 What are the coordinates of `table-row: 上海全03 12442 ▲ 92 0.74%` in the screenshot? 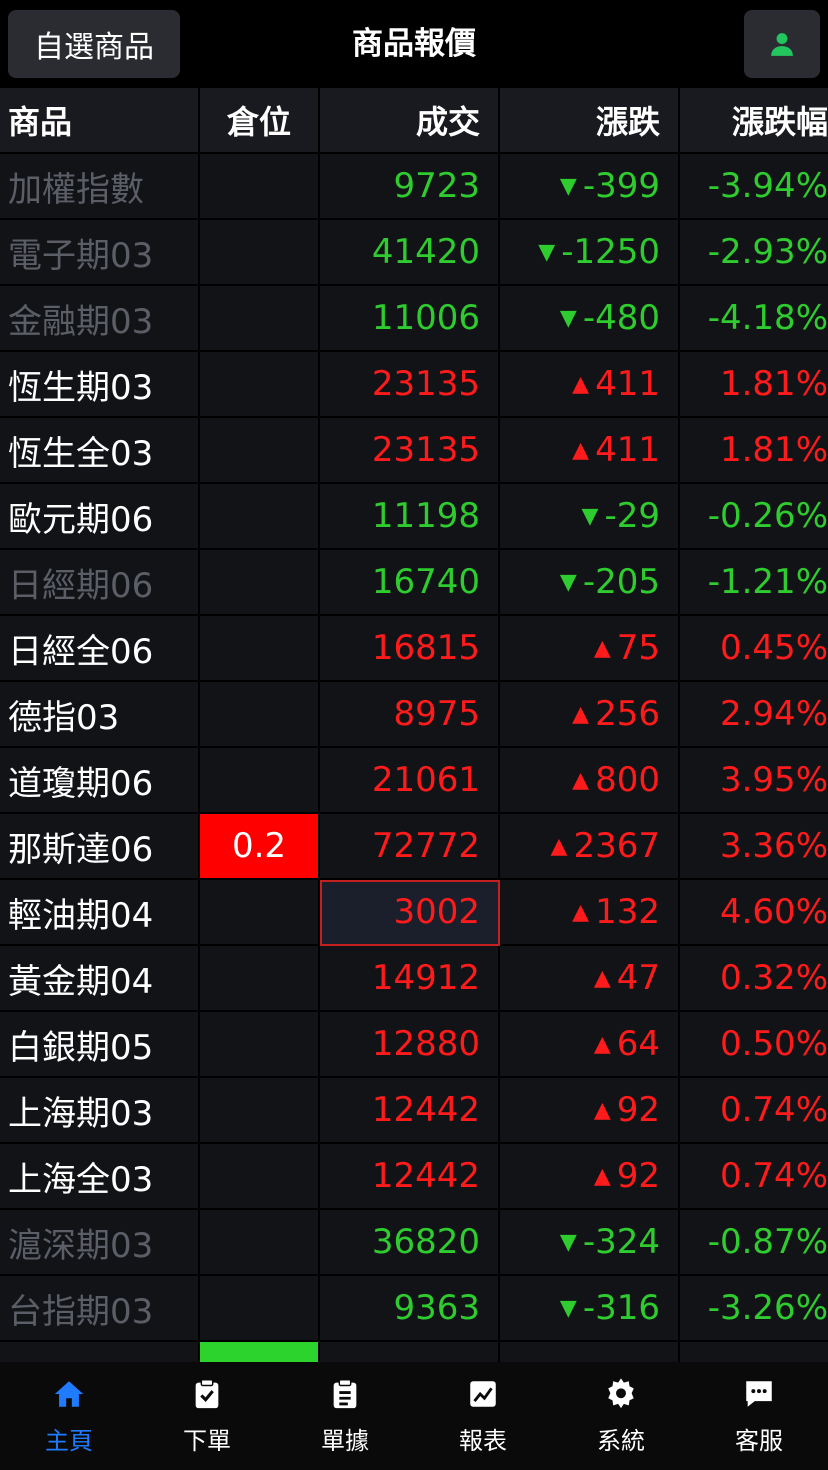 It's located at (414, 1177).